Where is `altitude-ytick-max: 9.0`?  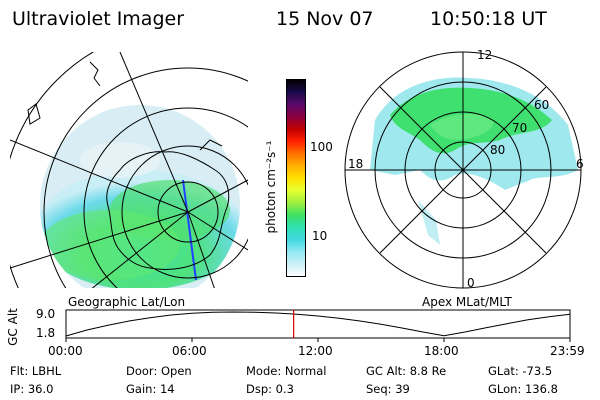 altitude-ytick-max: 9.0 is located at coordinates (46, 314).